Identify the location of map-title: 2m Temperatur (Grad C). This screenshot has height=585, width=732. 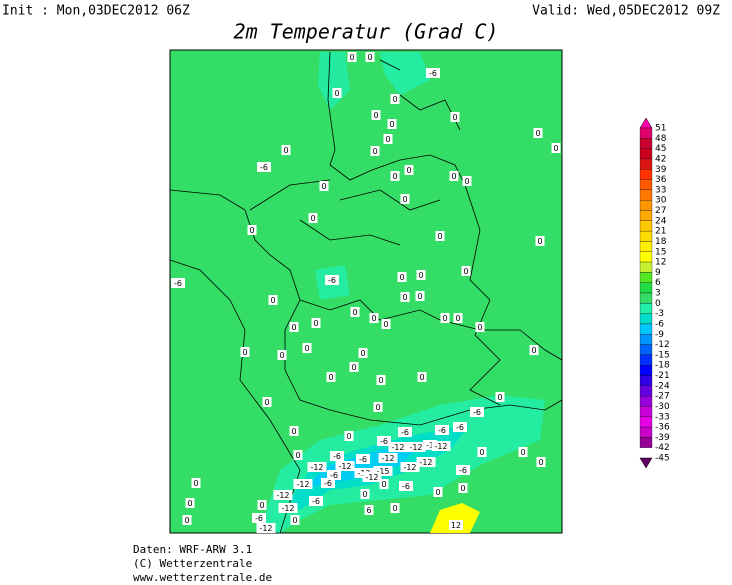
(366, 32).